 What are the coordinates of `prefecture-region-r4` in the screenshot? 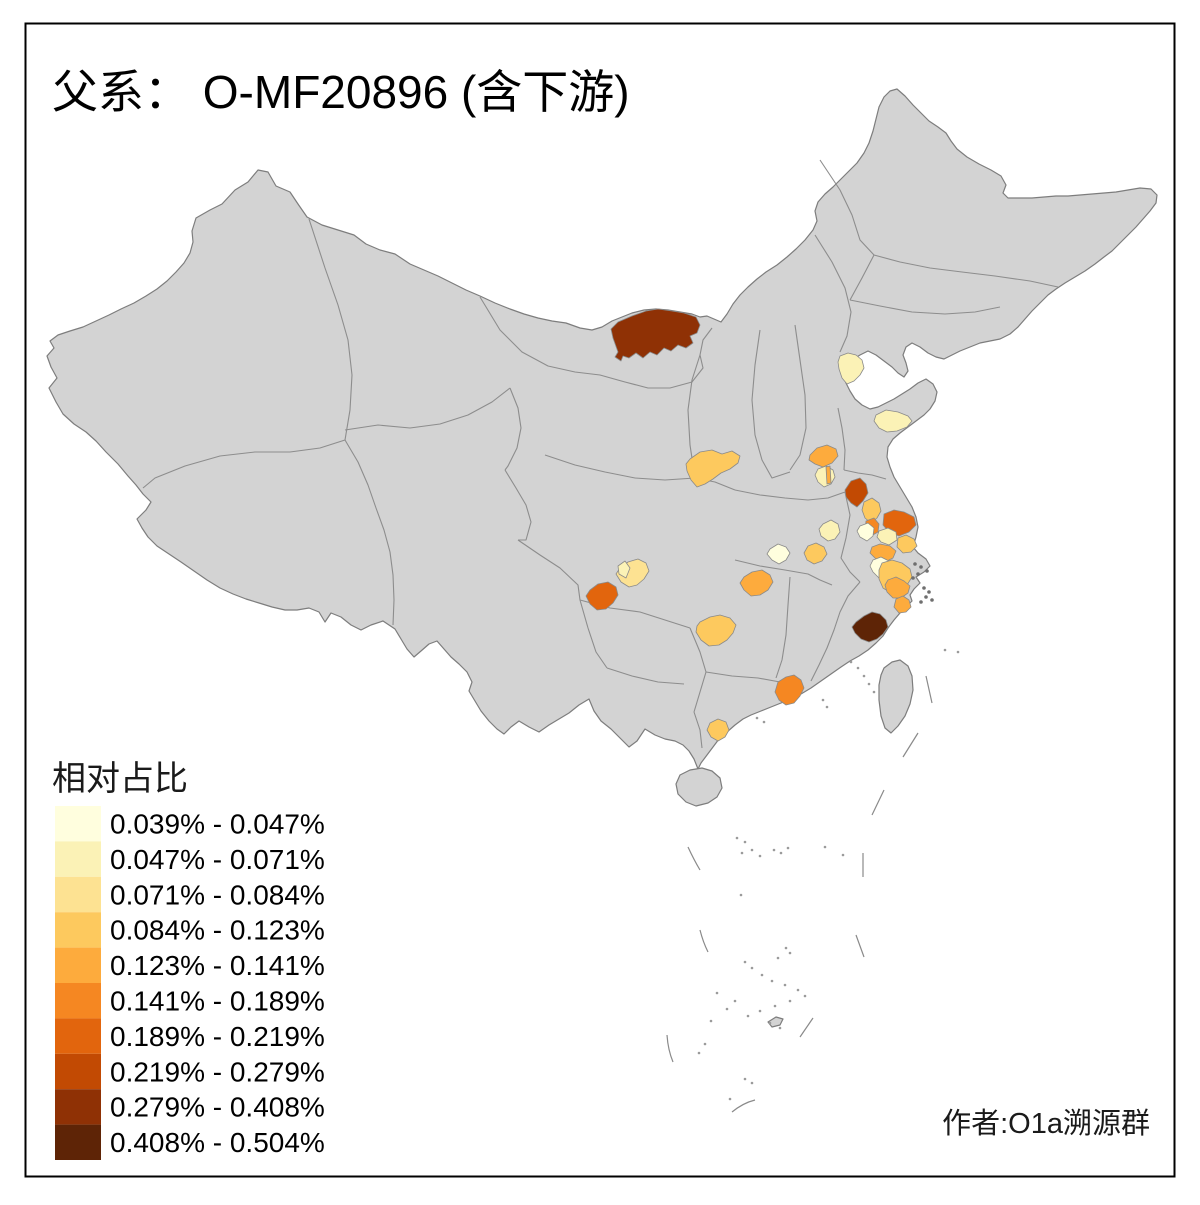 It's located at (713, 468).